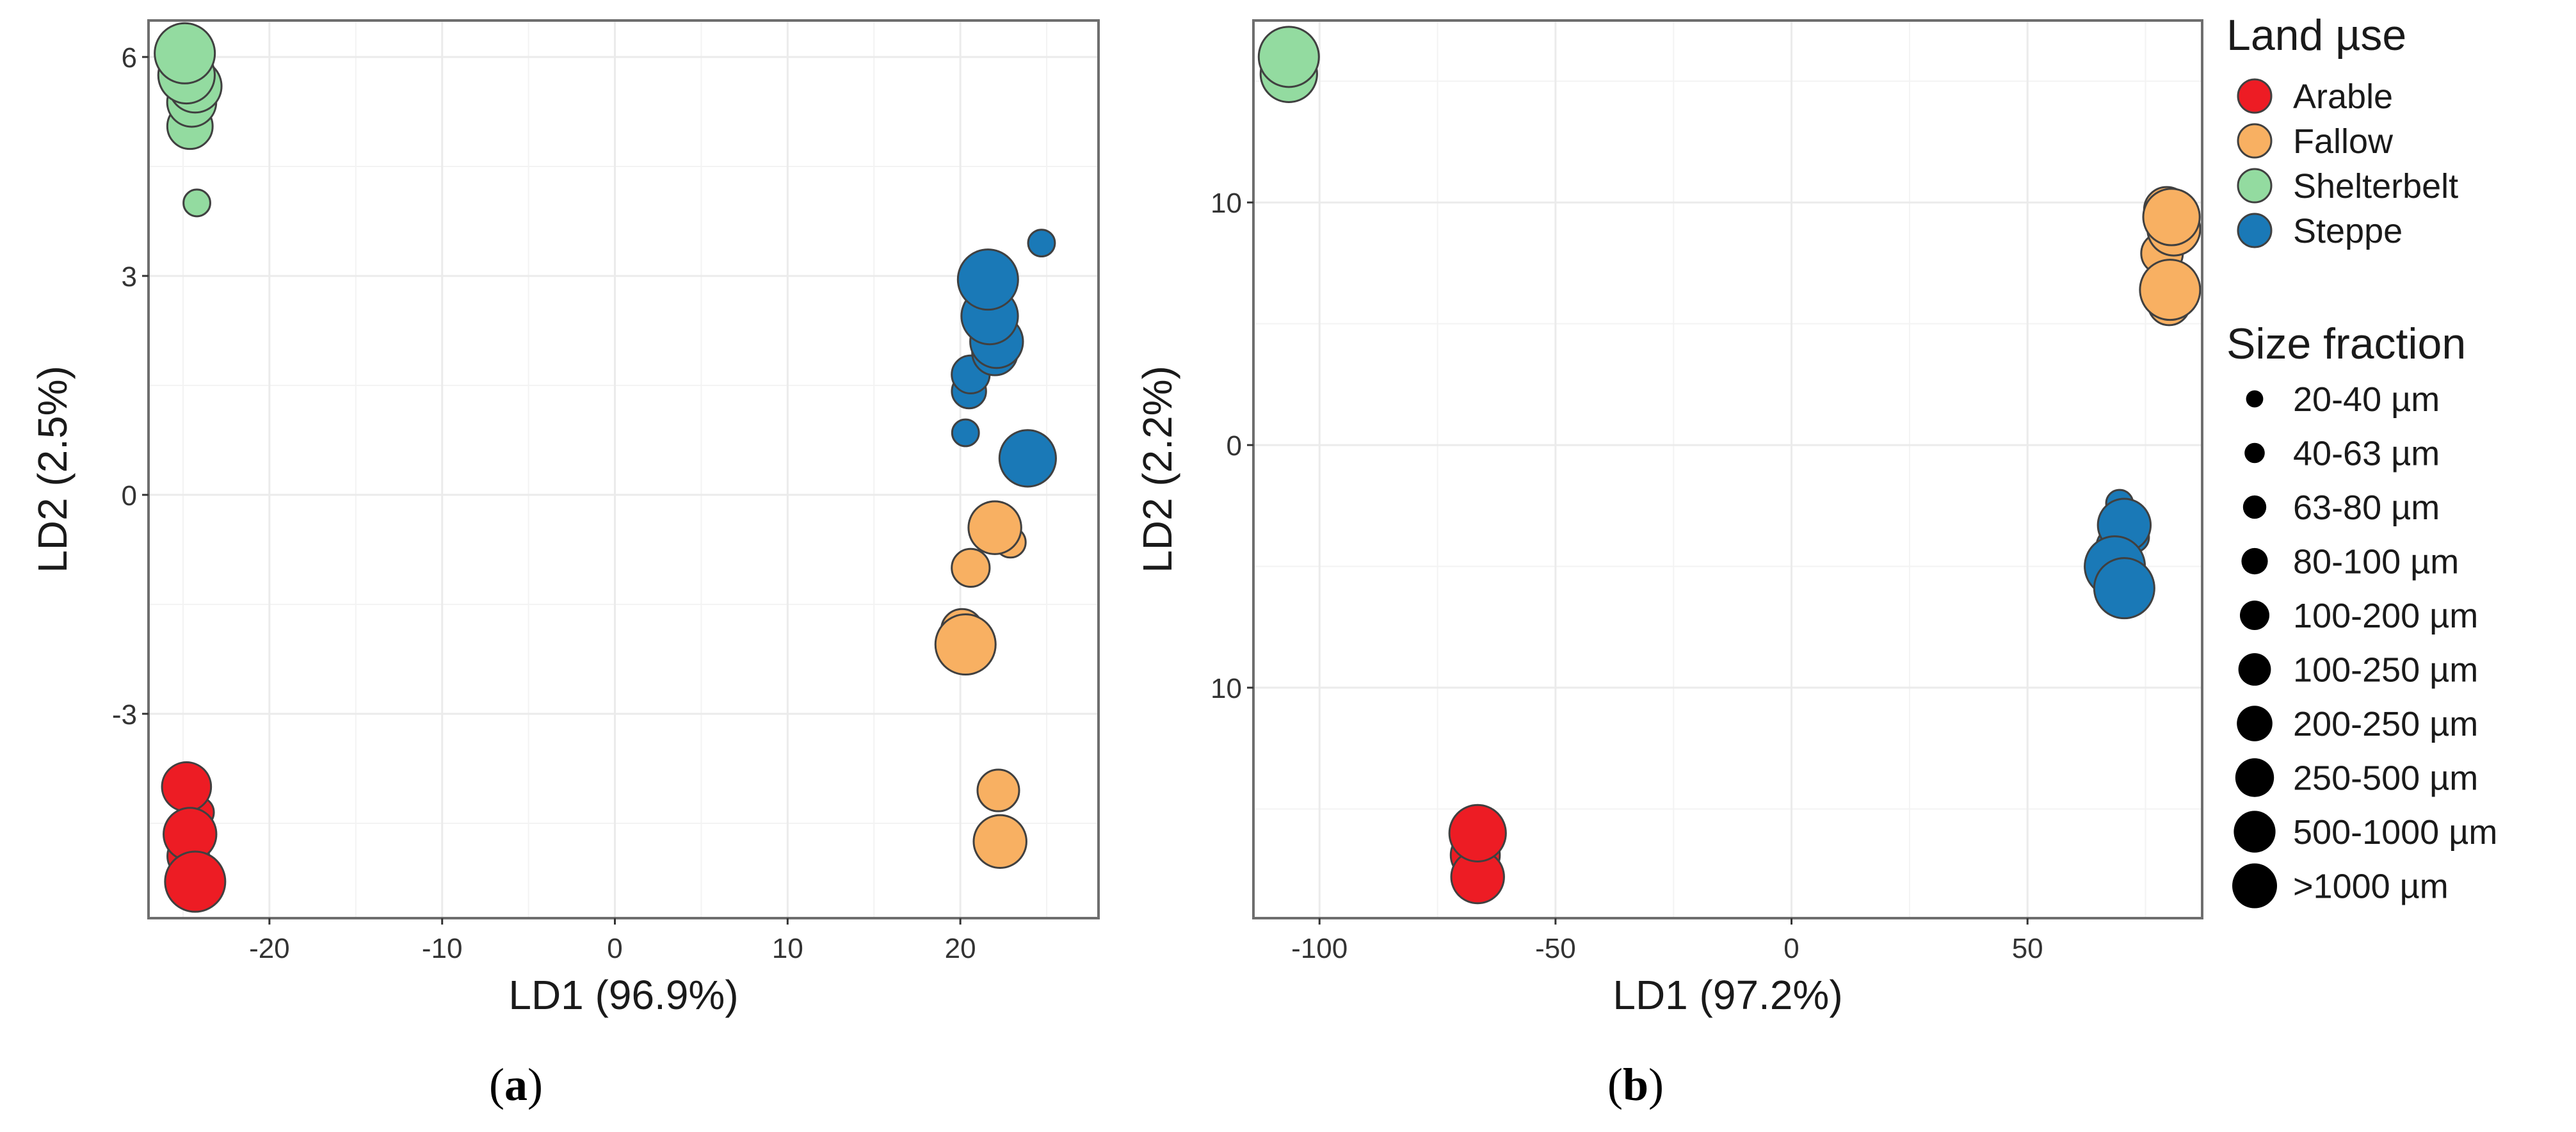  Describe the element at coordinates (2255, 141) in the screenshot. I see `legend-swatch-fallow` at that location.